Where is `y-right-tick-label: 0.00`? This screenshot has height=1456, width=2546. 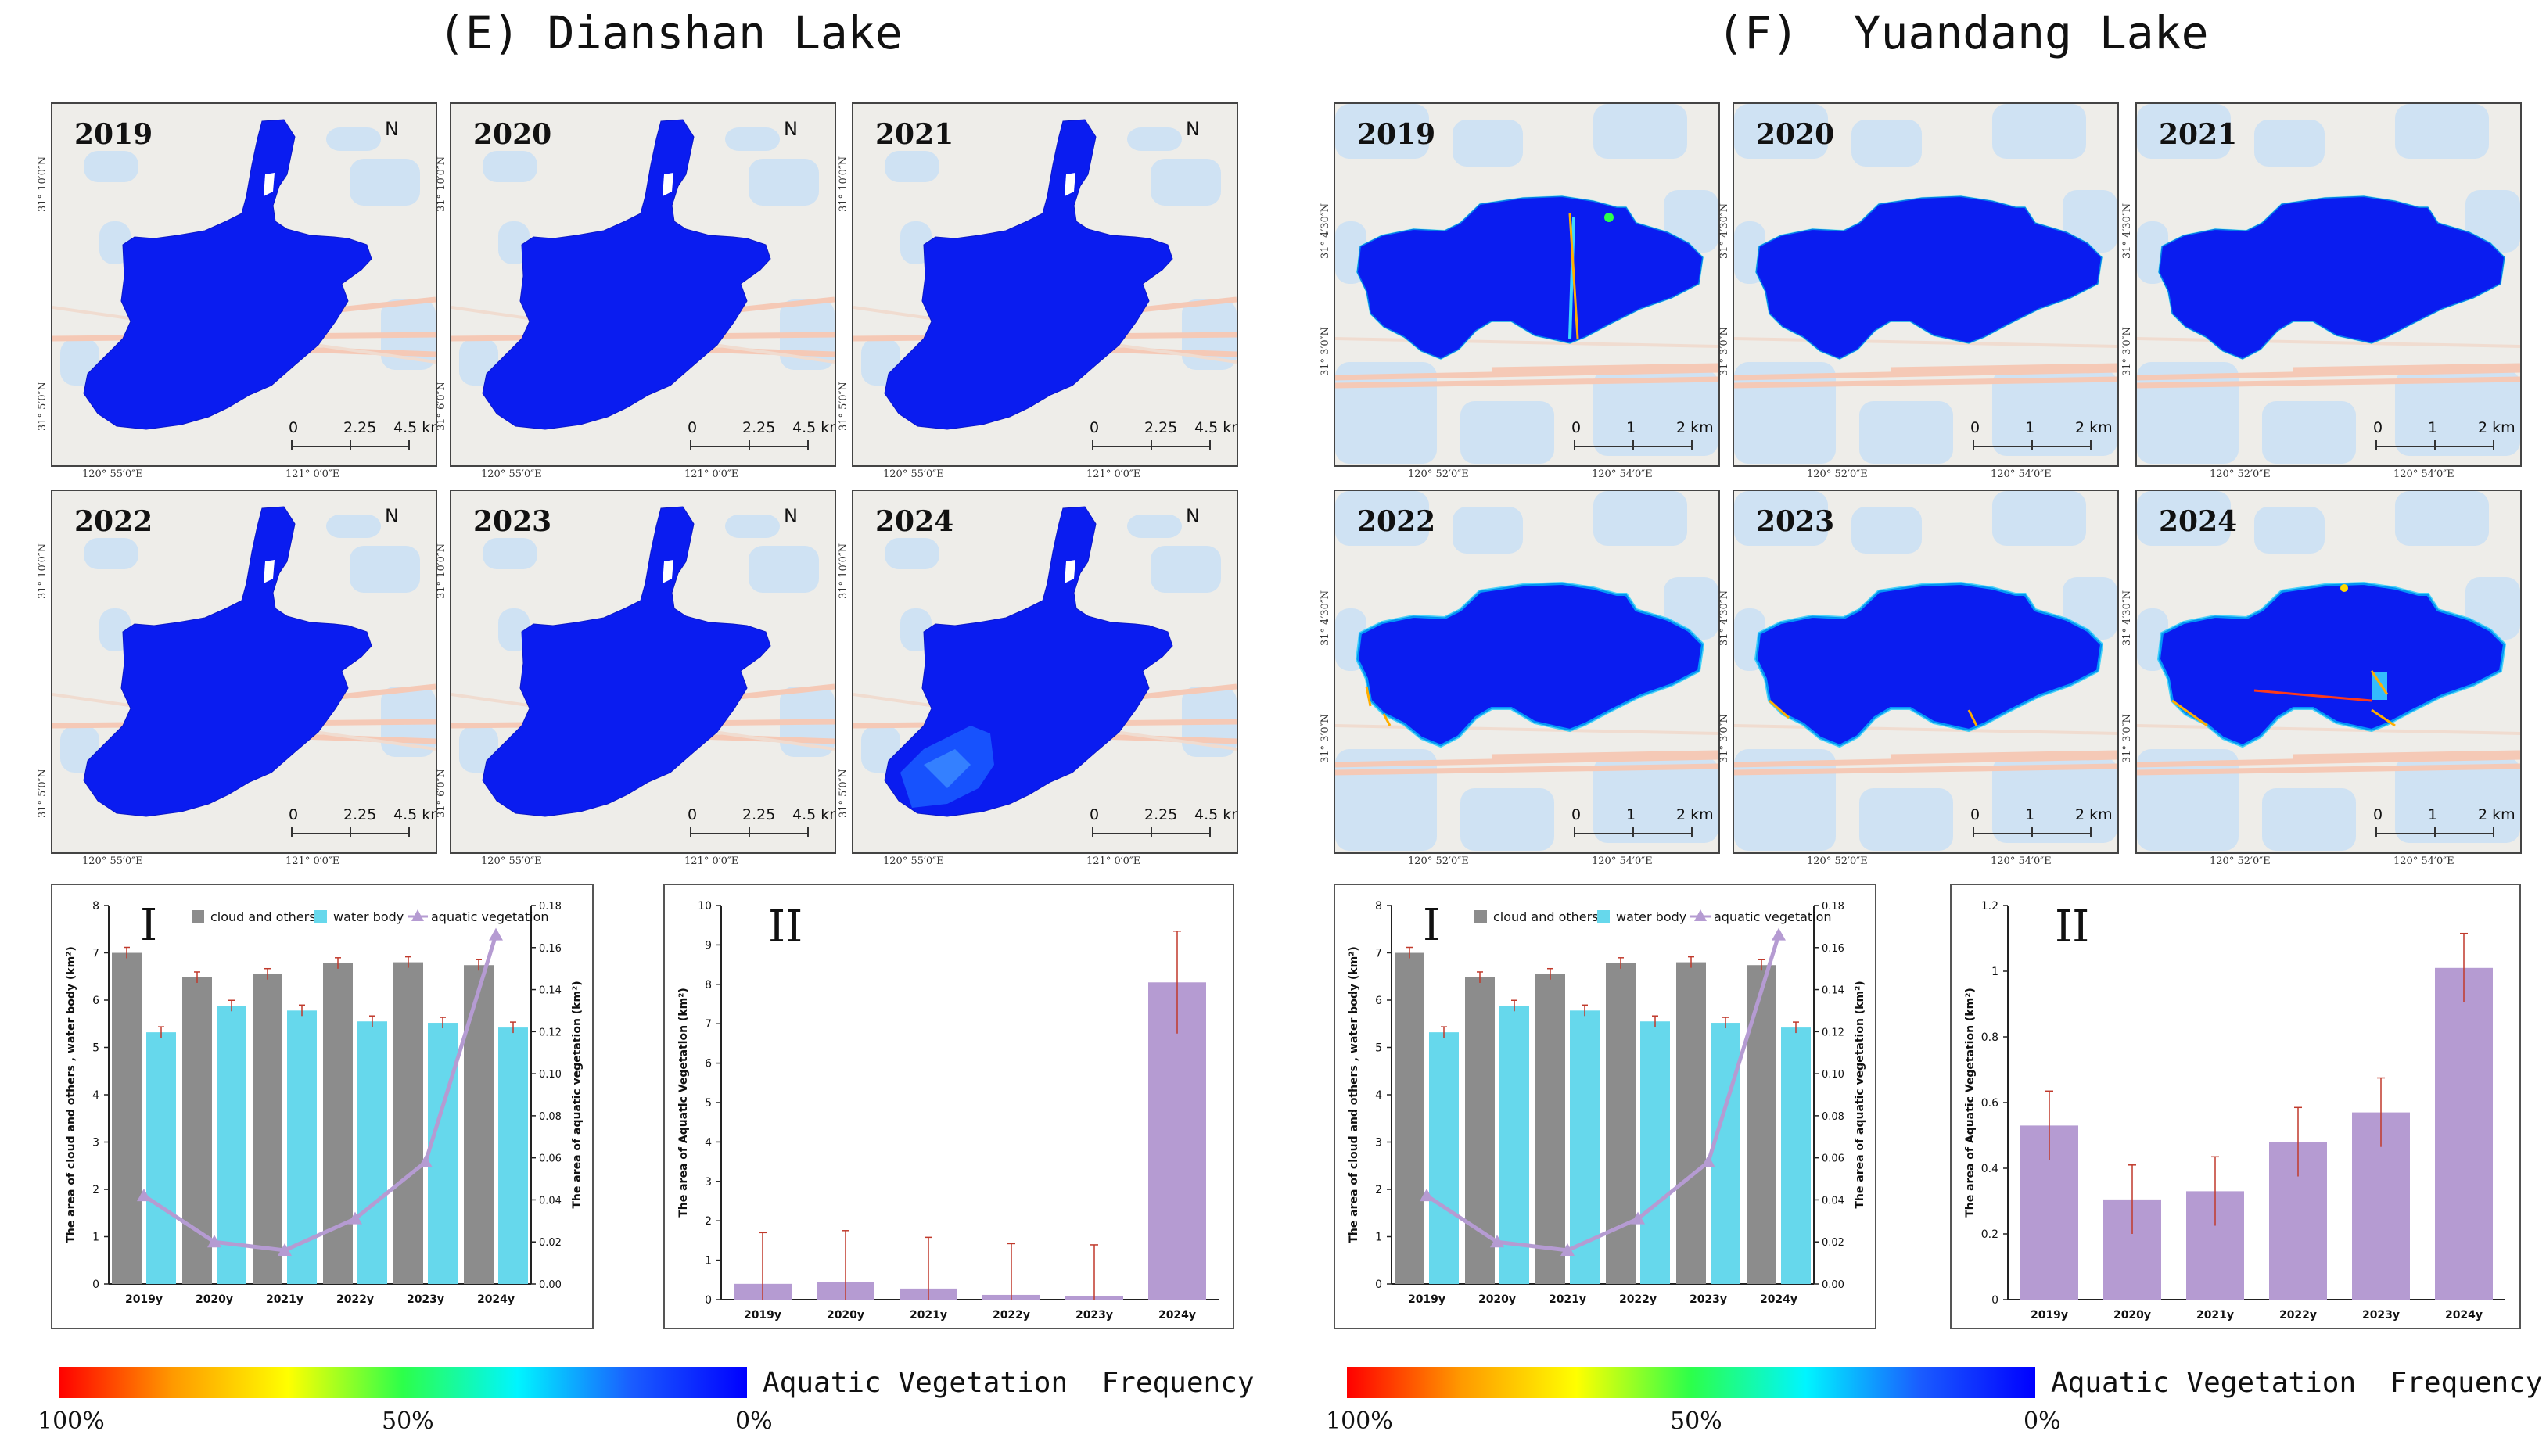 y-right-tick-label: 0.00 is located at coordinates (550, 1285).